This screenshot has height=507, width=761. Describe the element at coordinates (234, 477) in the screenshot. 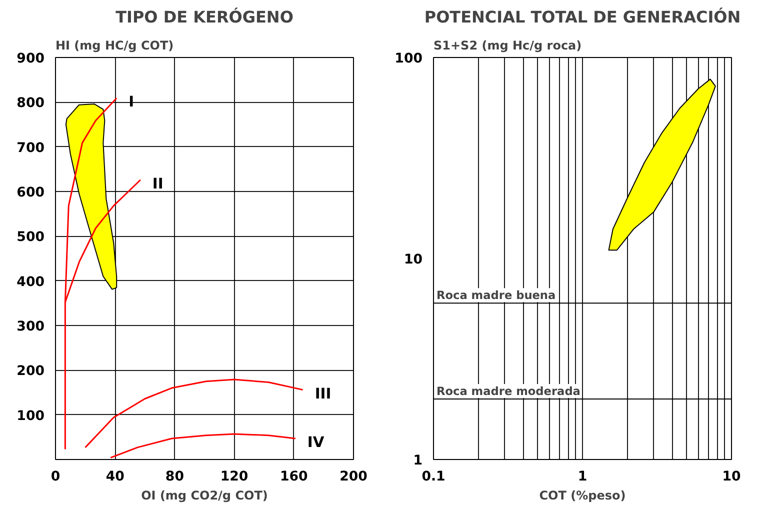

I see `x-tick-label: 120` at that location.